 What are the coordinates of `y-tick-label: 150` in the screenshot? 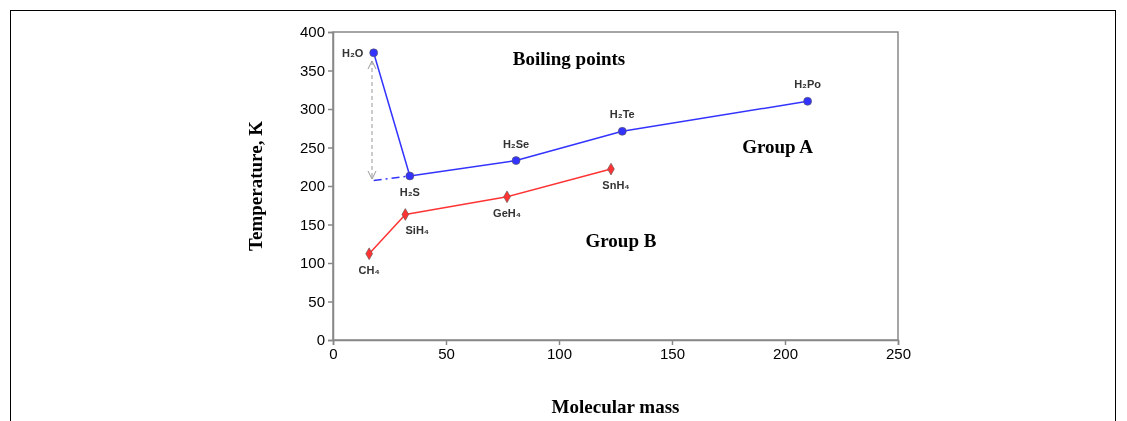 It's located at (312, 224).